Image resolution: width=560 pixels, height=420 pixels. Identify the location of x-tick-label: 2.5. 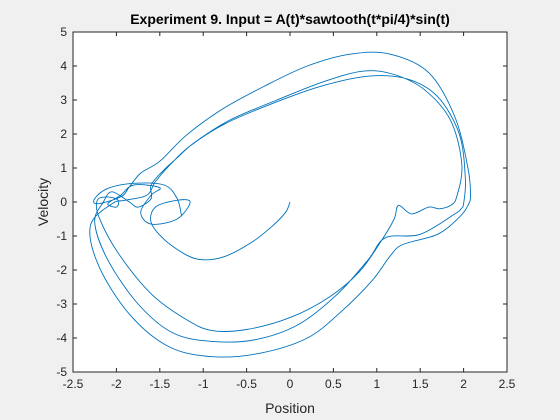
(507, 384).